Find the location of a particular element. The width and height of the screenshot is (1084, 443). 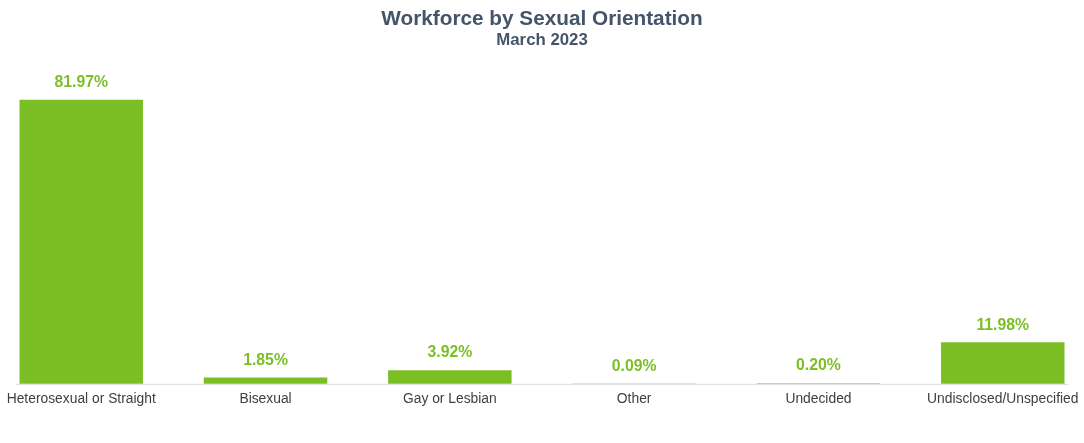

data-label: 3.92% is located at coordinates (450, 352).